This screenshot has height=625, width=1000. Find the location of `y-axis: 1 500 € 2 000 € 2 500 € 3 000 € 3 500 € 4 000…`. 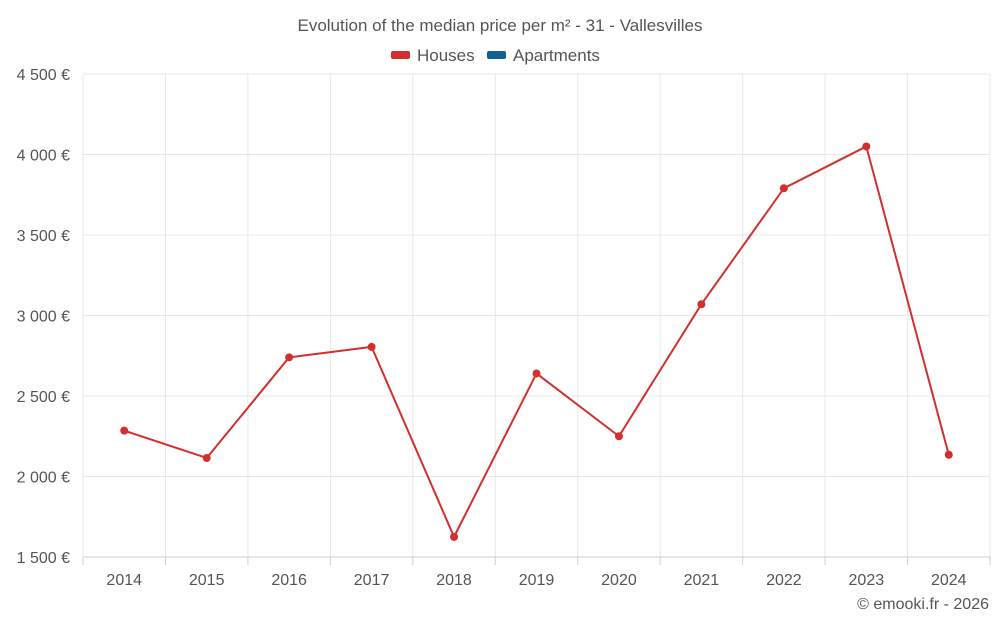

y-axis: 1 500 € 2 000 € 2 500 € 3 000 € 3 500 € 4 000… is located at coordinates (43, 317).